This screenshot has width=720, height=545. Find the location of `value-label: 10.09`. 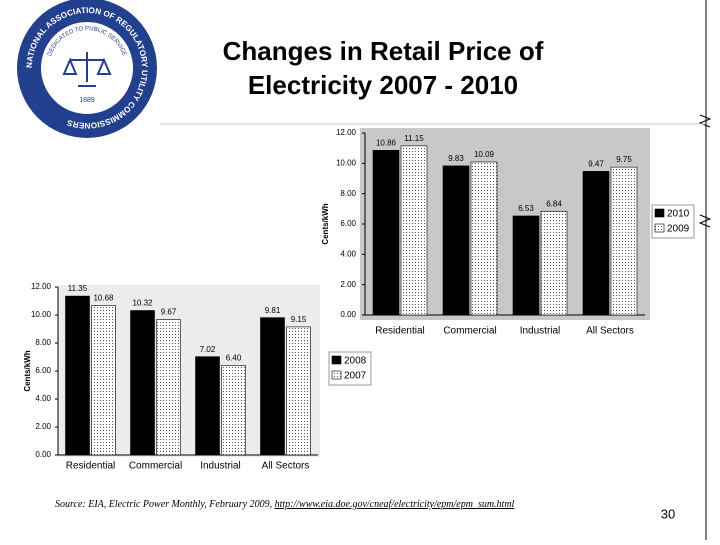

value-label: 10.09 is located at coordinates (484, 154).